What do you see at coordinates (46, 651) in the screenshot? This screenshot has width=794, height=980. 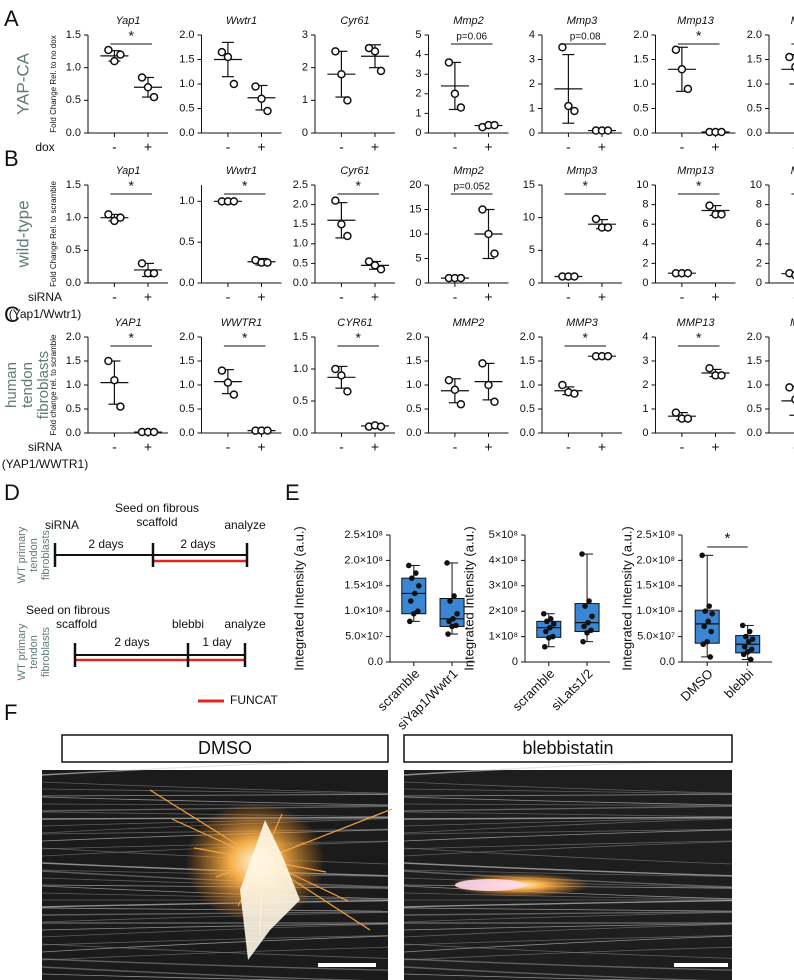 I see `side-label: fibroblasts` at bounding box center [46, 651].